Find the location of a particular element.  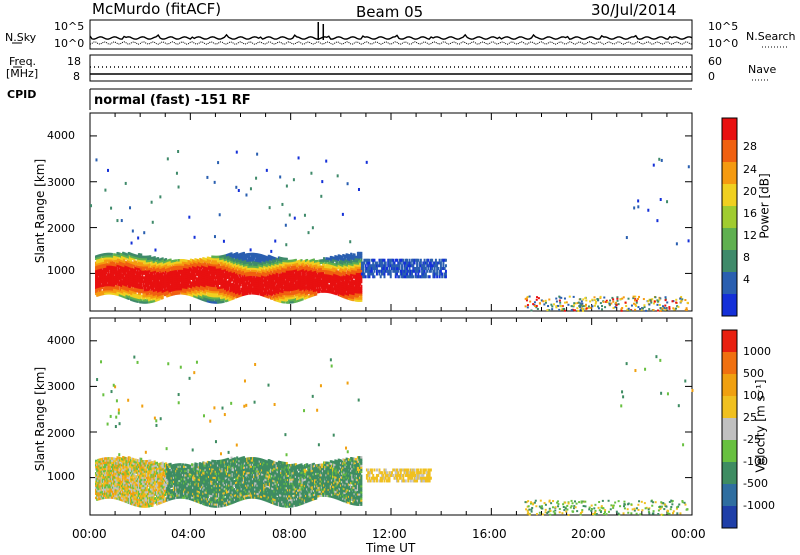

noise-search-trace is located at coordinates (391, 43).